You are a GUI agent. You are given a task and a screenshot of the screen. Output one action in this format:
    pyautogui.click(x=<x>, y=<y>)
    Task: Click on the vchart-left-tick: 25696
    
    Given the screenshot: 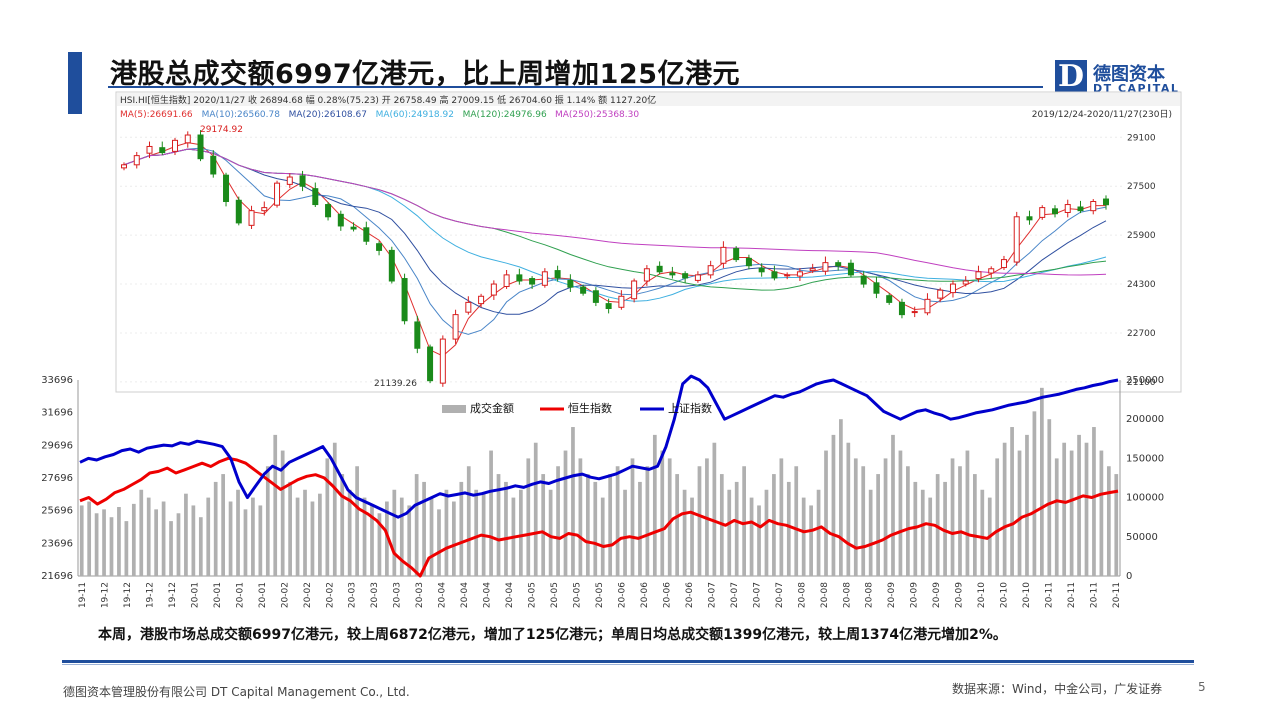 What is the action you would take?
    pyautogui.click(x=57, y=511)
    